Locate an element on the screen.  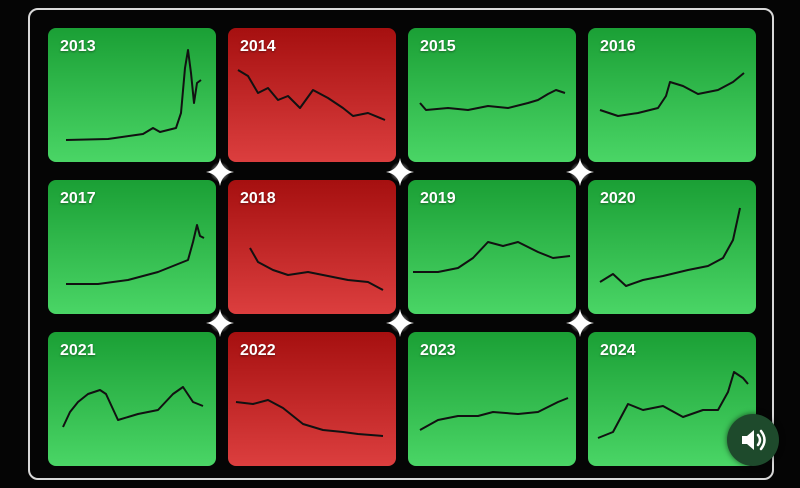
sound-button is located at coordinates (753, 440).